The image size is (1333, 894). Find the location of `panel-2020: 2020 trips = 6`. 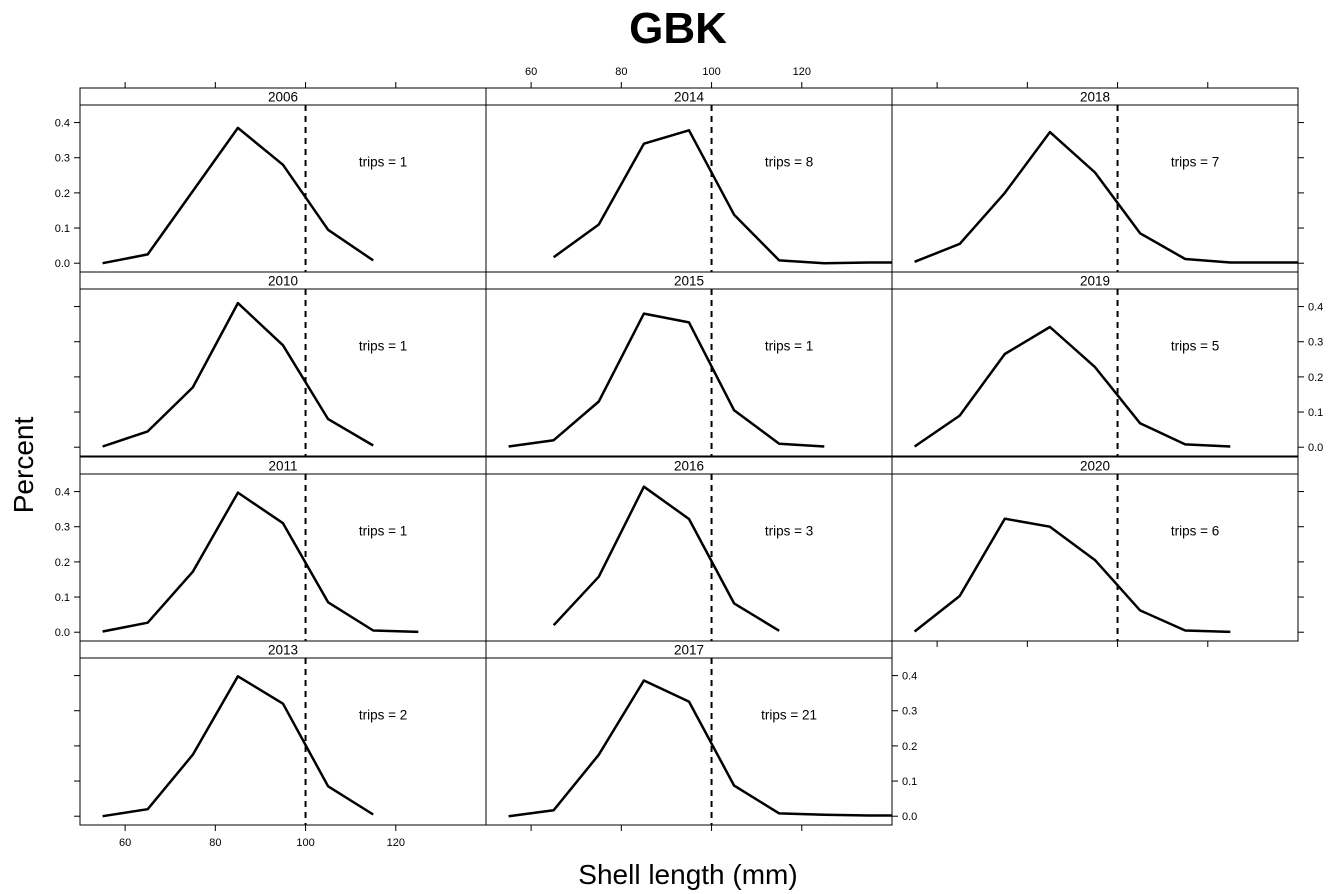

panel-2020: 2020 trips = 6 is located at coordinates (1097, 551).